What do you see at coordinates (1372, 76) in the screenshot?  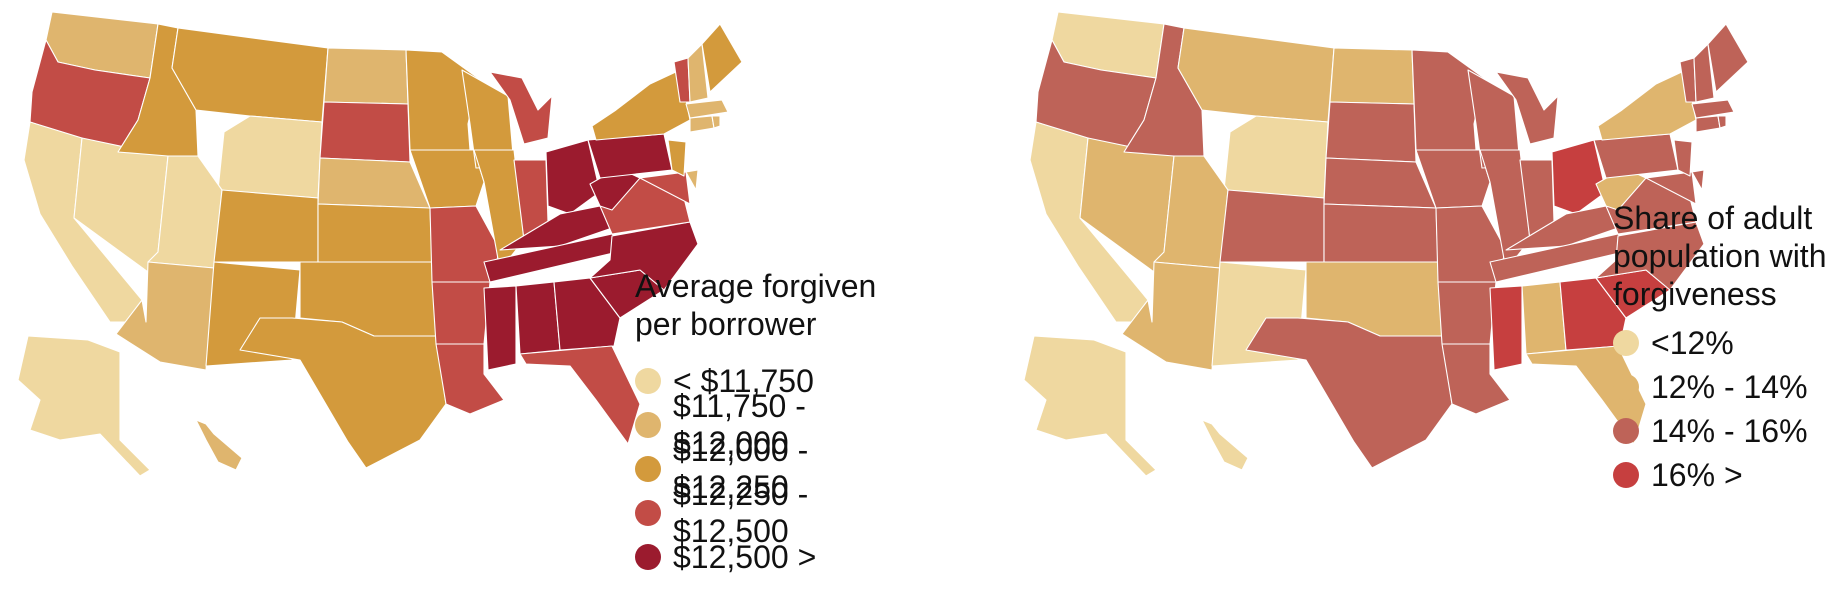 I see `right-state-nd` at bounding box center [1372, 76].